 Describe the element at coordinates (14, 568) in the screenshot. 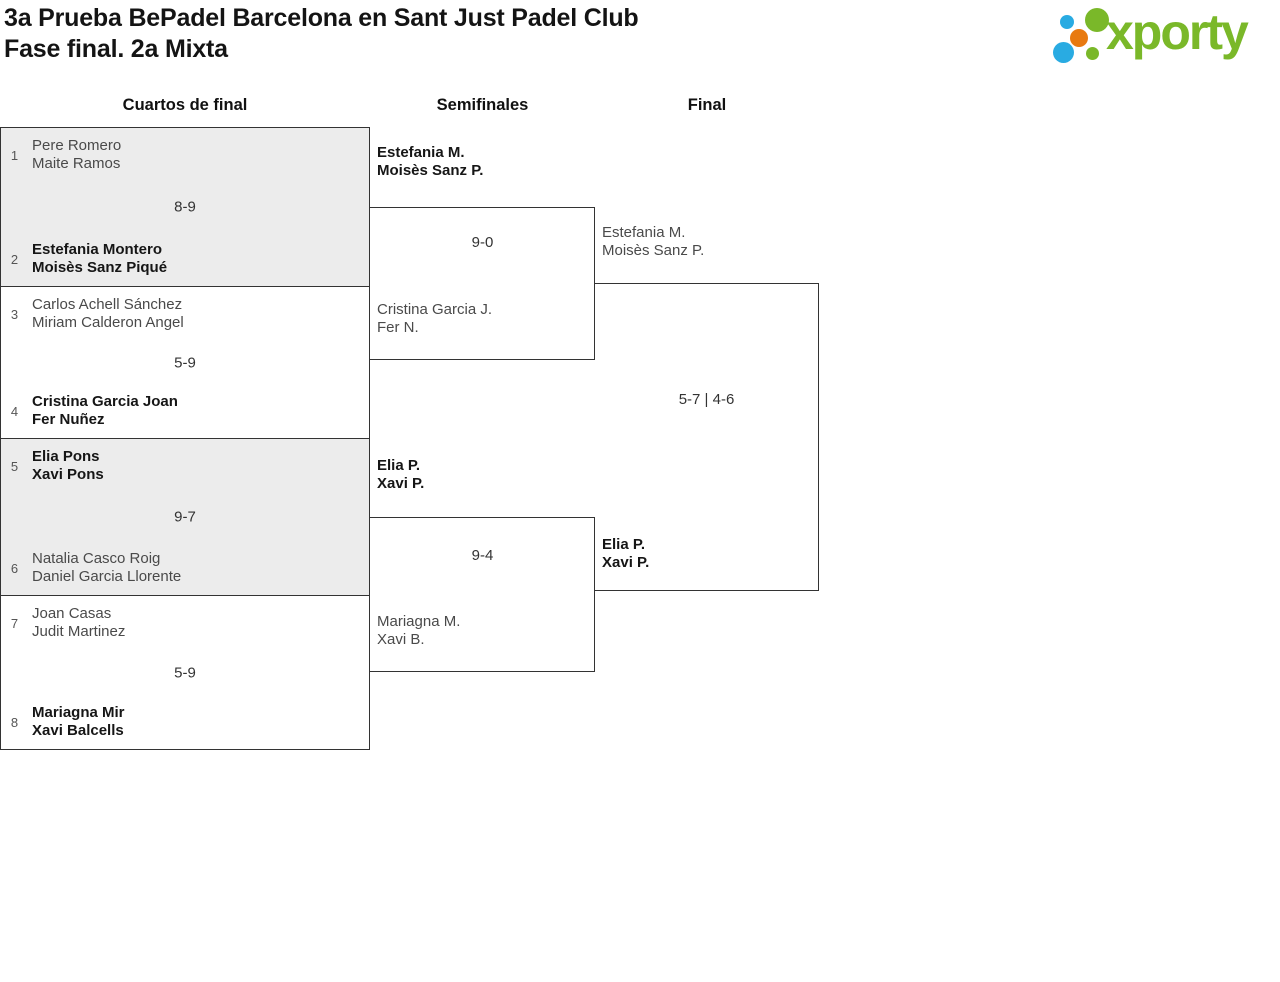

I see `seed-number: 6` at that location.